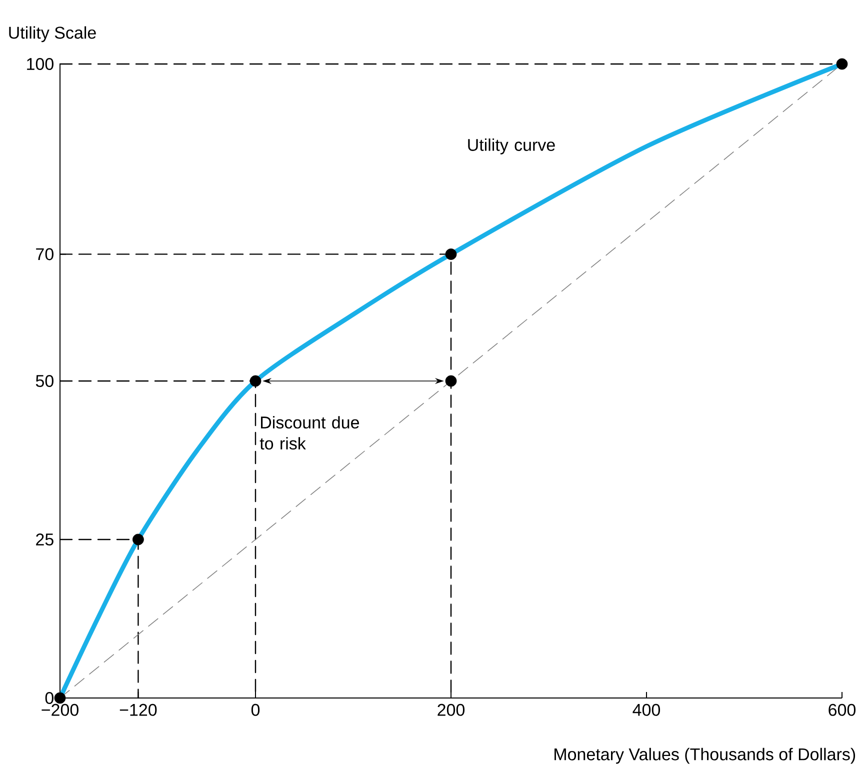 This screenshot has height=779, width=862. I want to click on y-axis-title: Utility Scale, so click(52, 34).